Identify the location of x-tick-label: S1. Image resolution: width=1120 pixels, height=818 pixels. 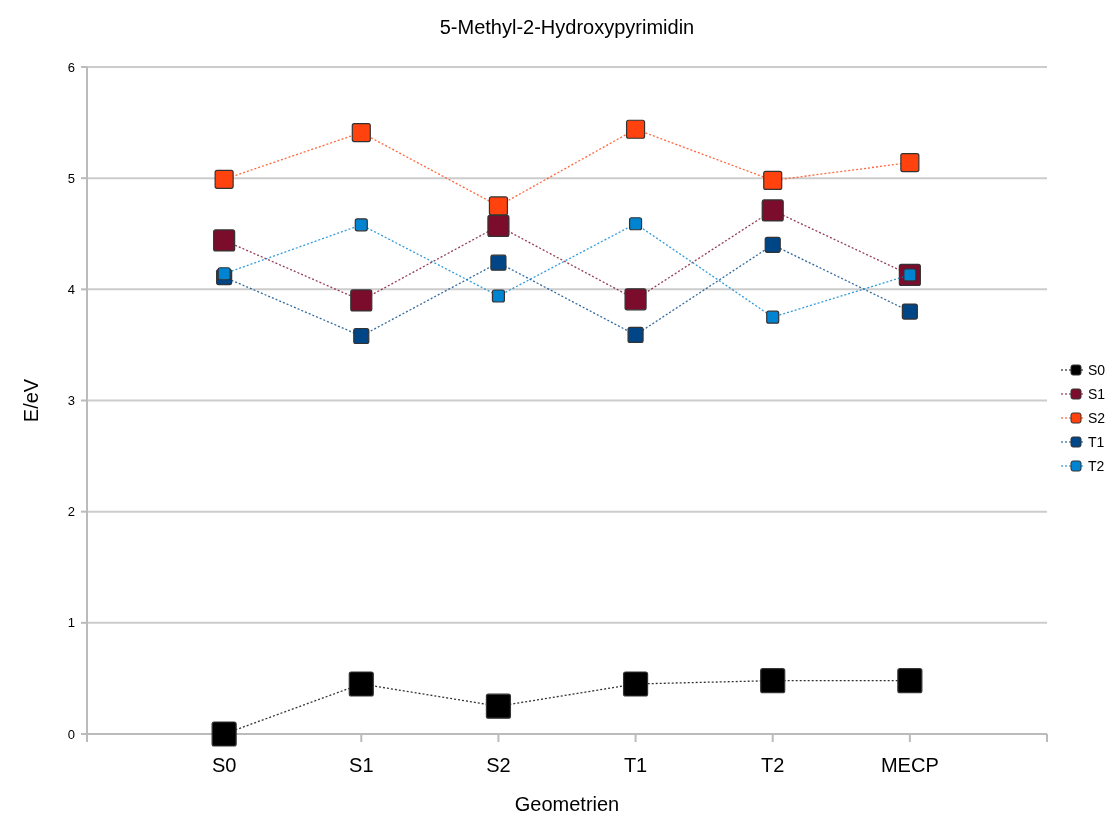
(361, 765).